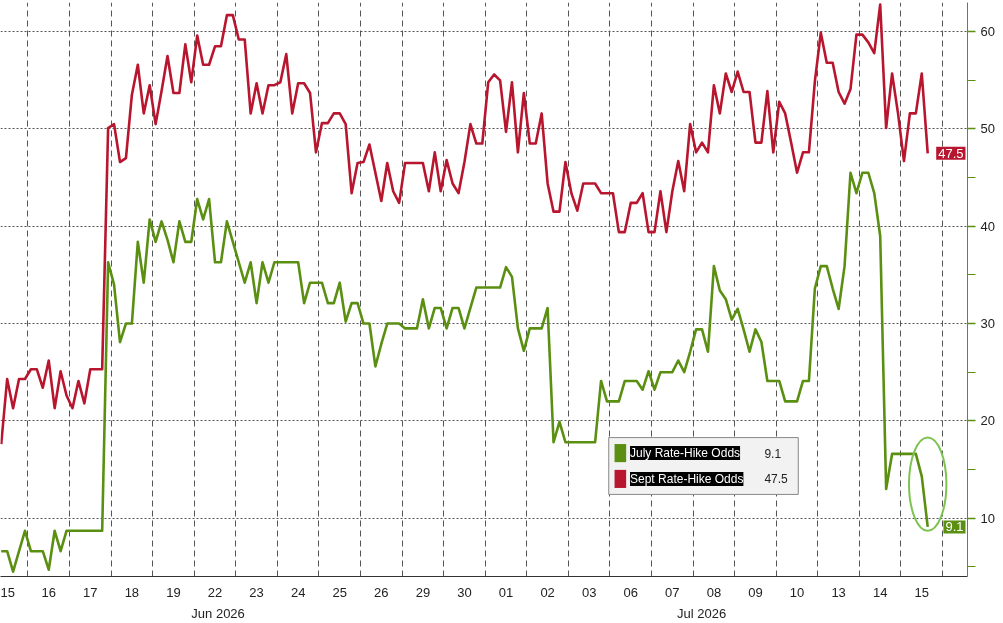  Describe the element at coordinates (381, 592) in the screenshot. I see `x-tick-label: 26` at that location.